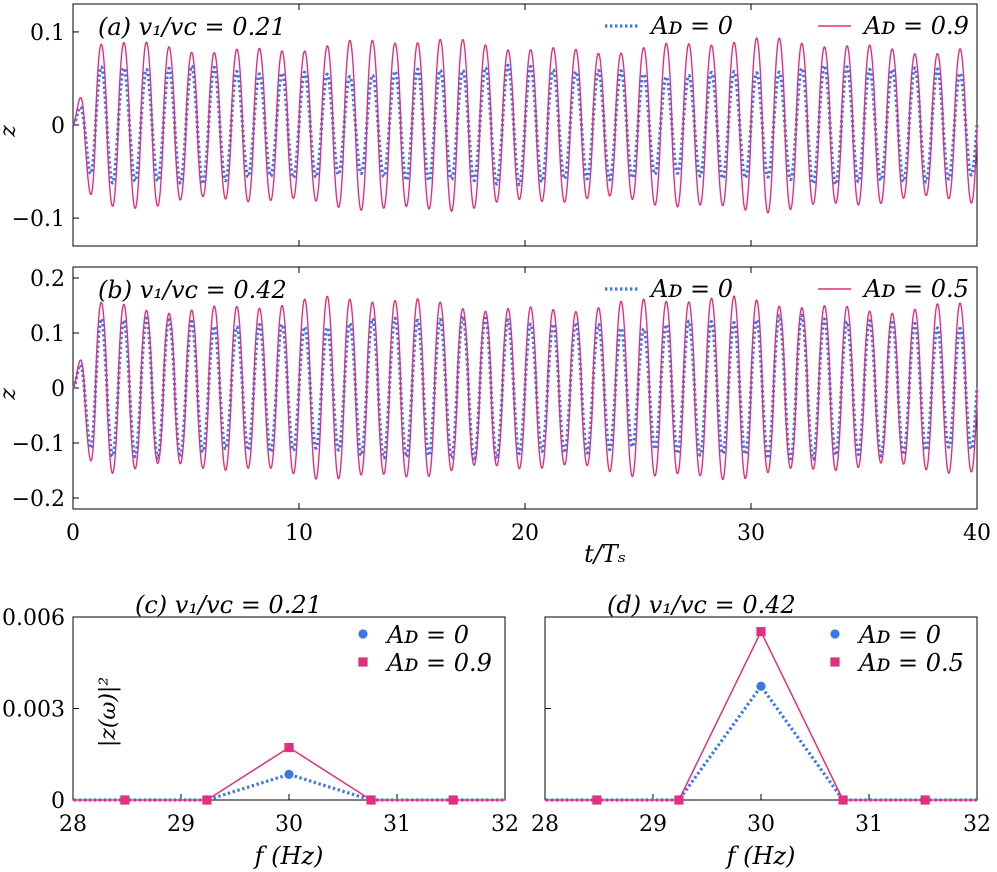  I want to click on y-tick-label: 0.006, so click(33, 618).